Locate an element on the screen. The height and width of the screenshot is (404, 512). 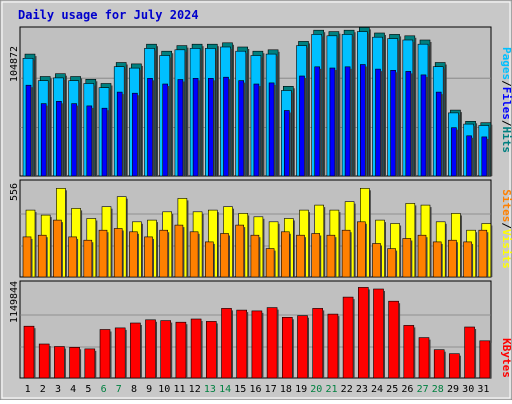
day-label-20: 20 is located at coordinates (316, 389).